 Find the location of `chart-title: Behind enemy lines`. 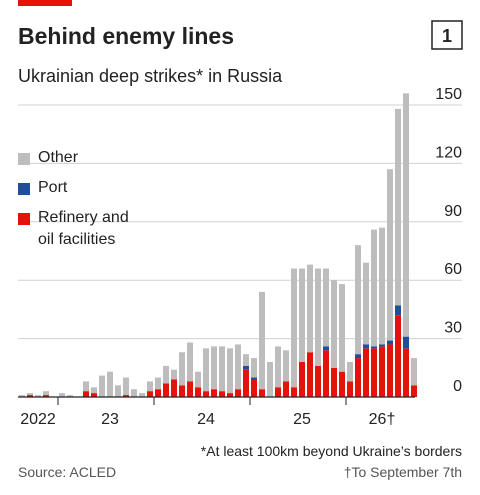

chart-title: Behind enemy lines is located at coordinates (126, 36).